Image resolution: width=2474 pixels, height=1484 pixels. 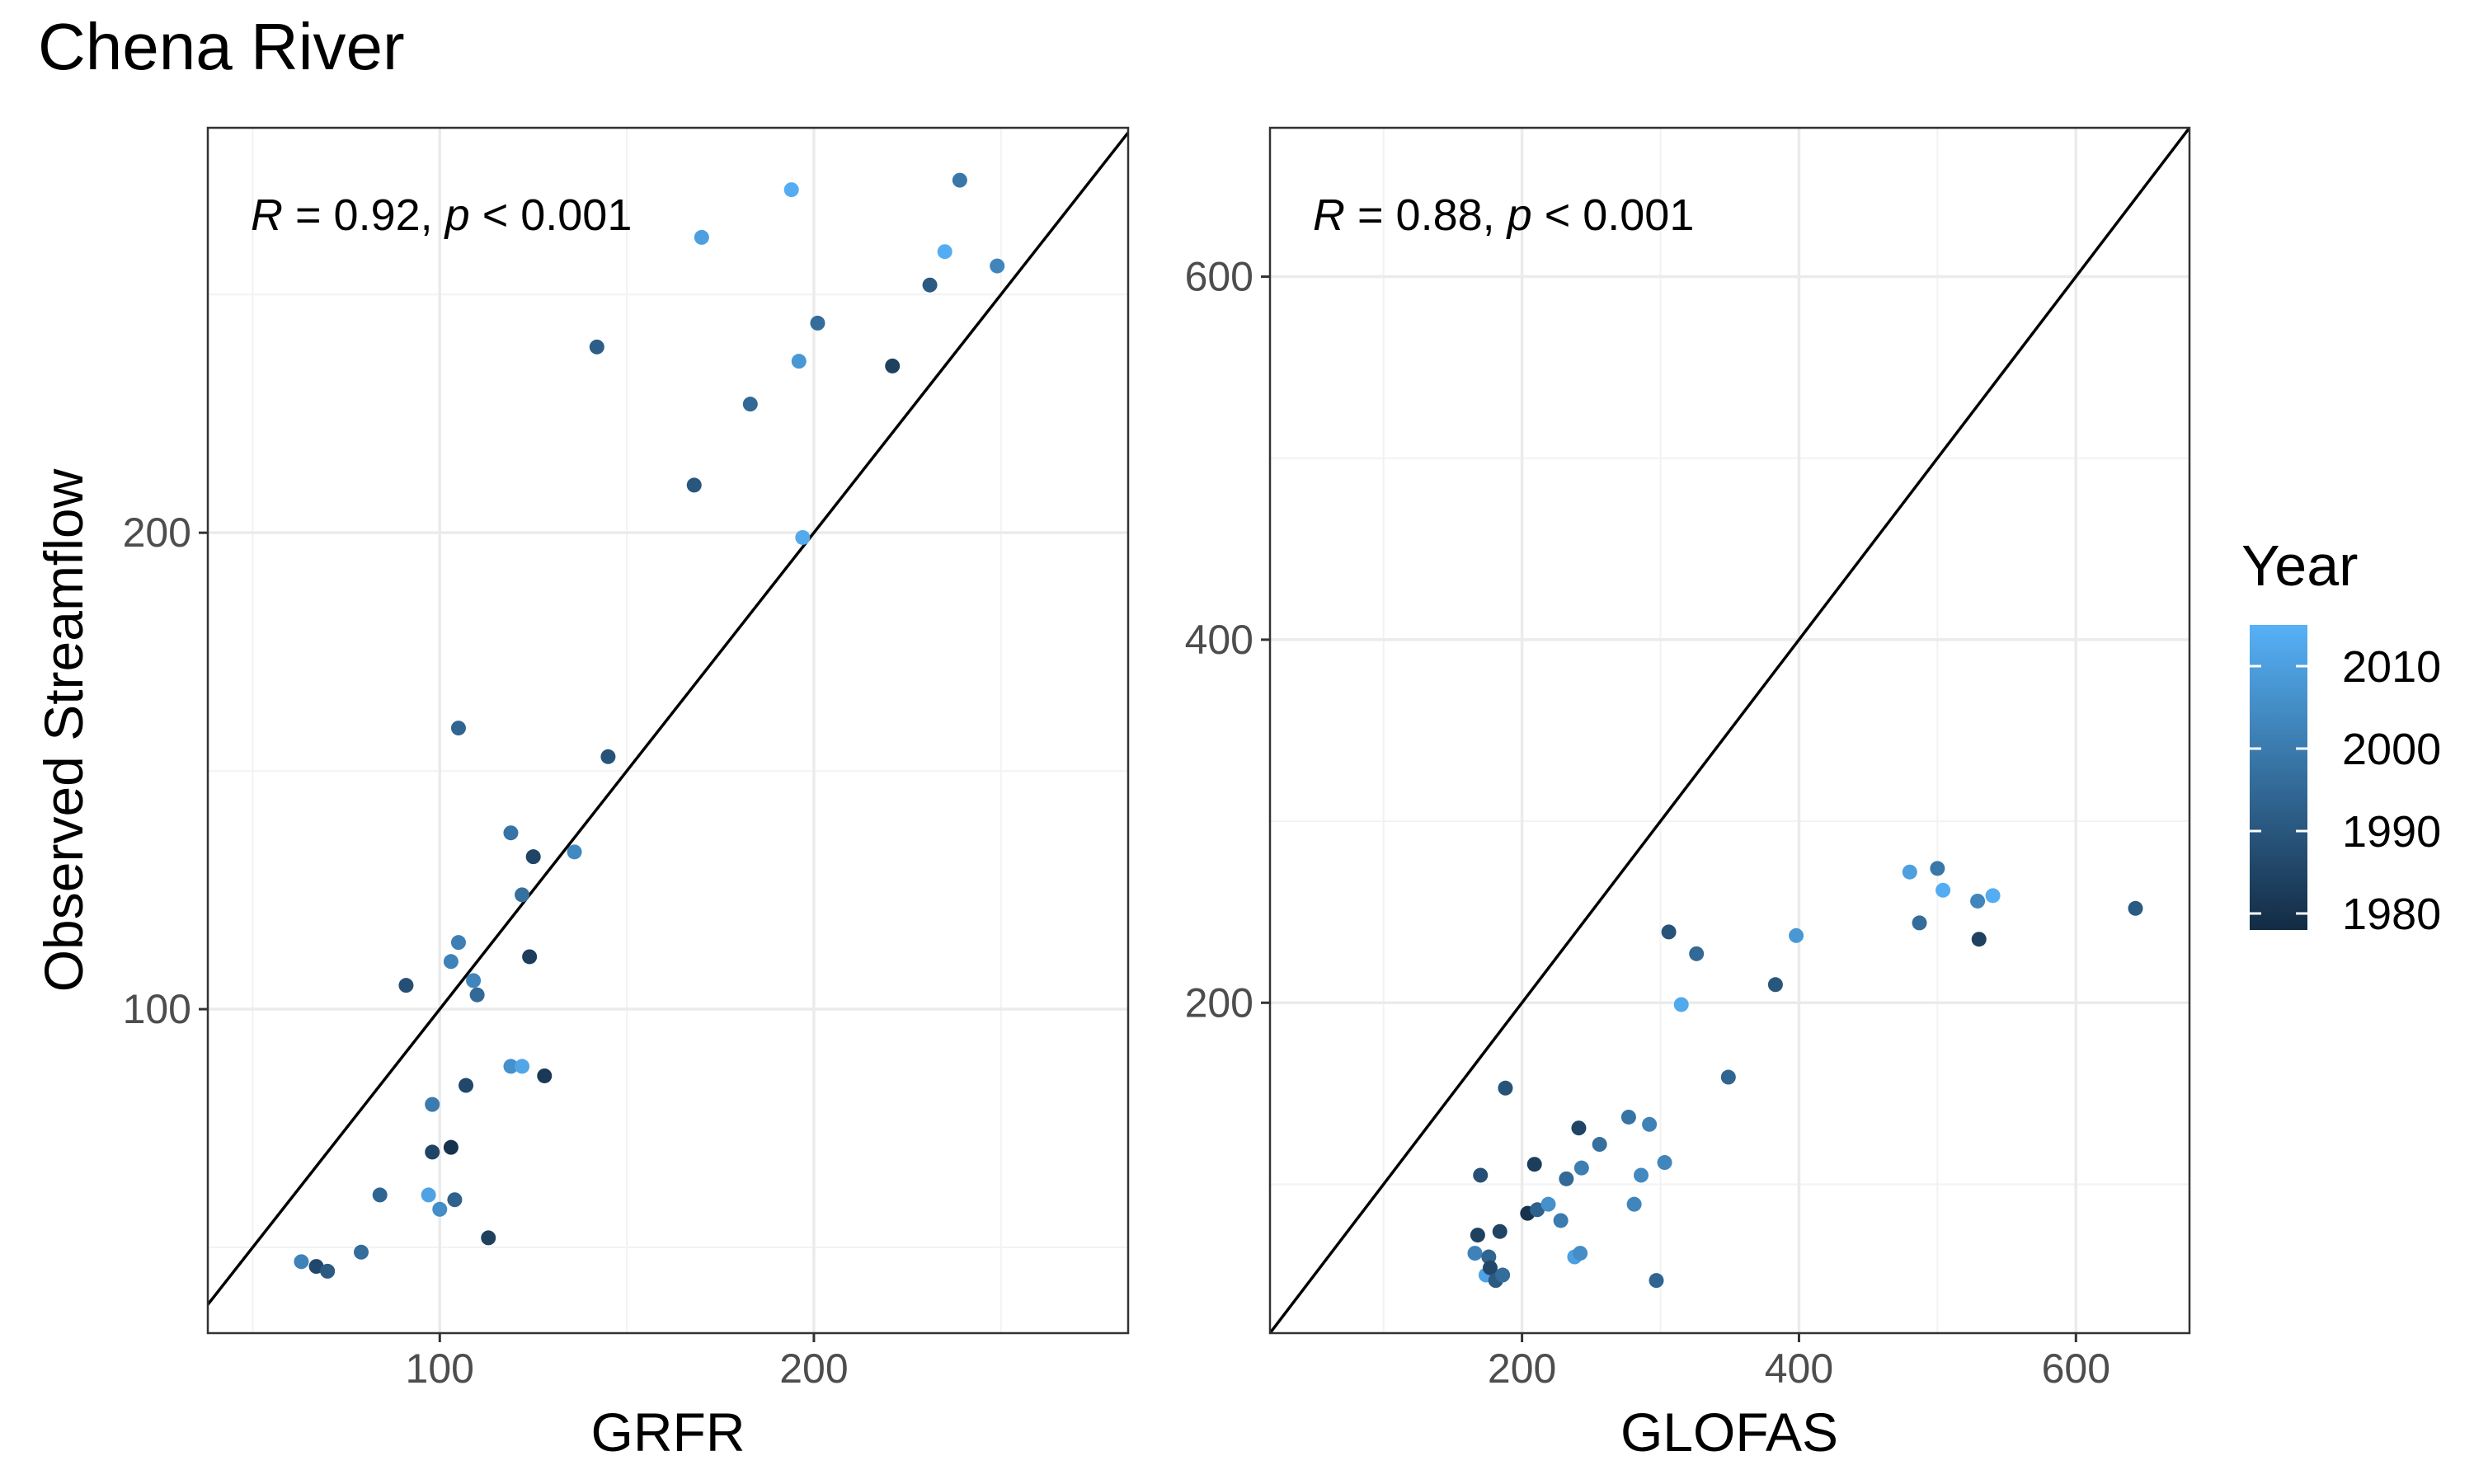 I want to click on y-axis-title: Observed Streamflow, so click(x=63, y=730).